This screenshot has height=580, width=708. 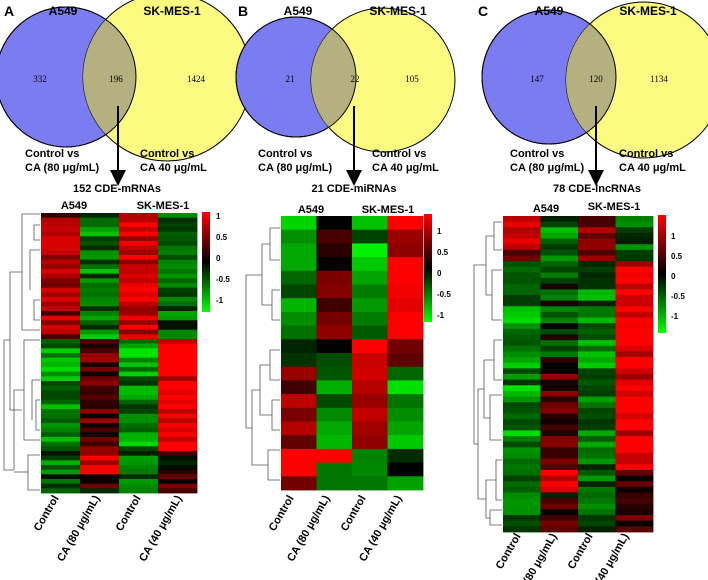 What do you see at coordinates (428, 268) in the screenshot?
I see `color-scale` at bounding box center [428, 268].